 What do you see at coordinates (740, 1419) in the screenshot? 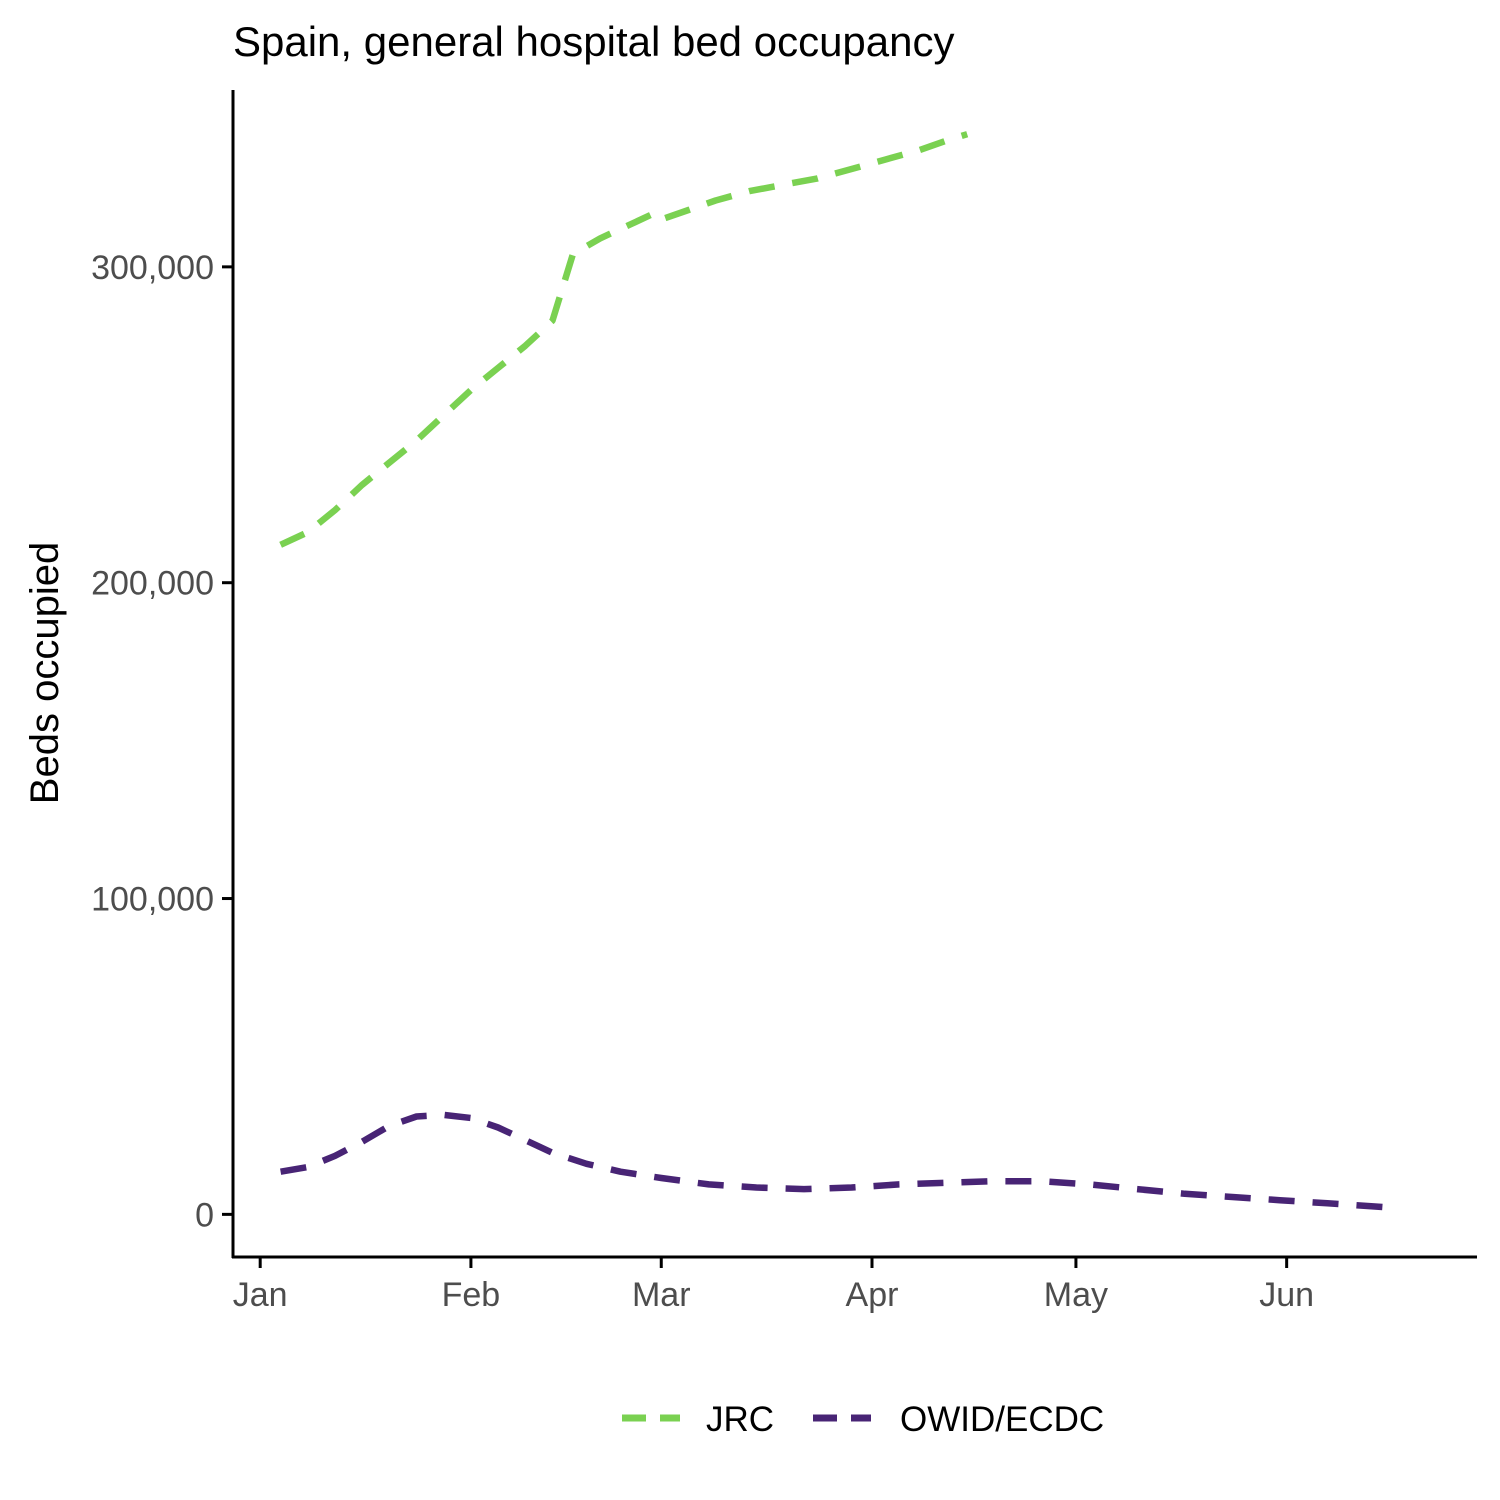
I see `legend-label-jrc: JRC` at bounding box center [740, 1419].